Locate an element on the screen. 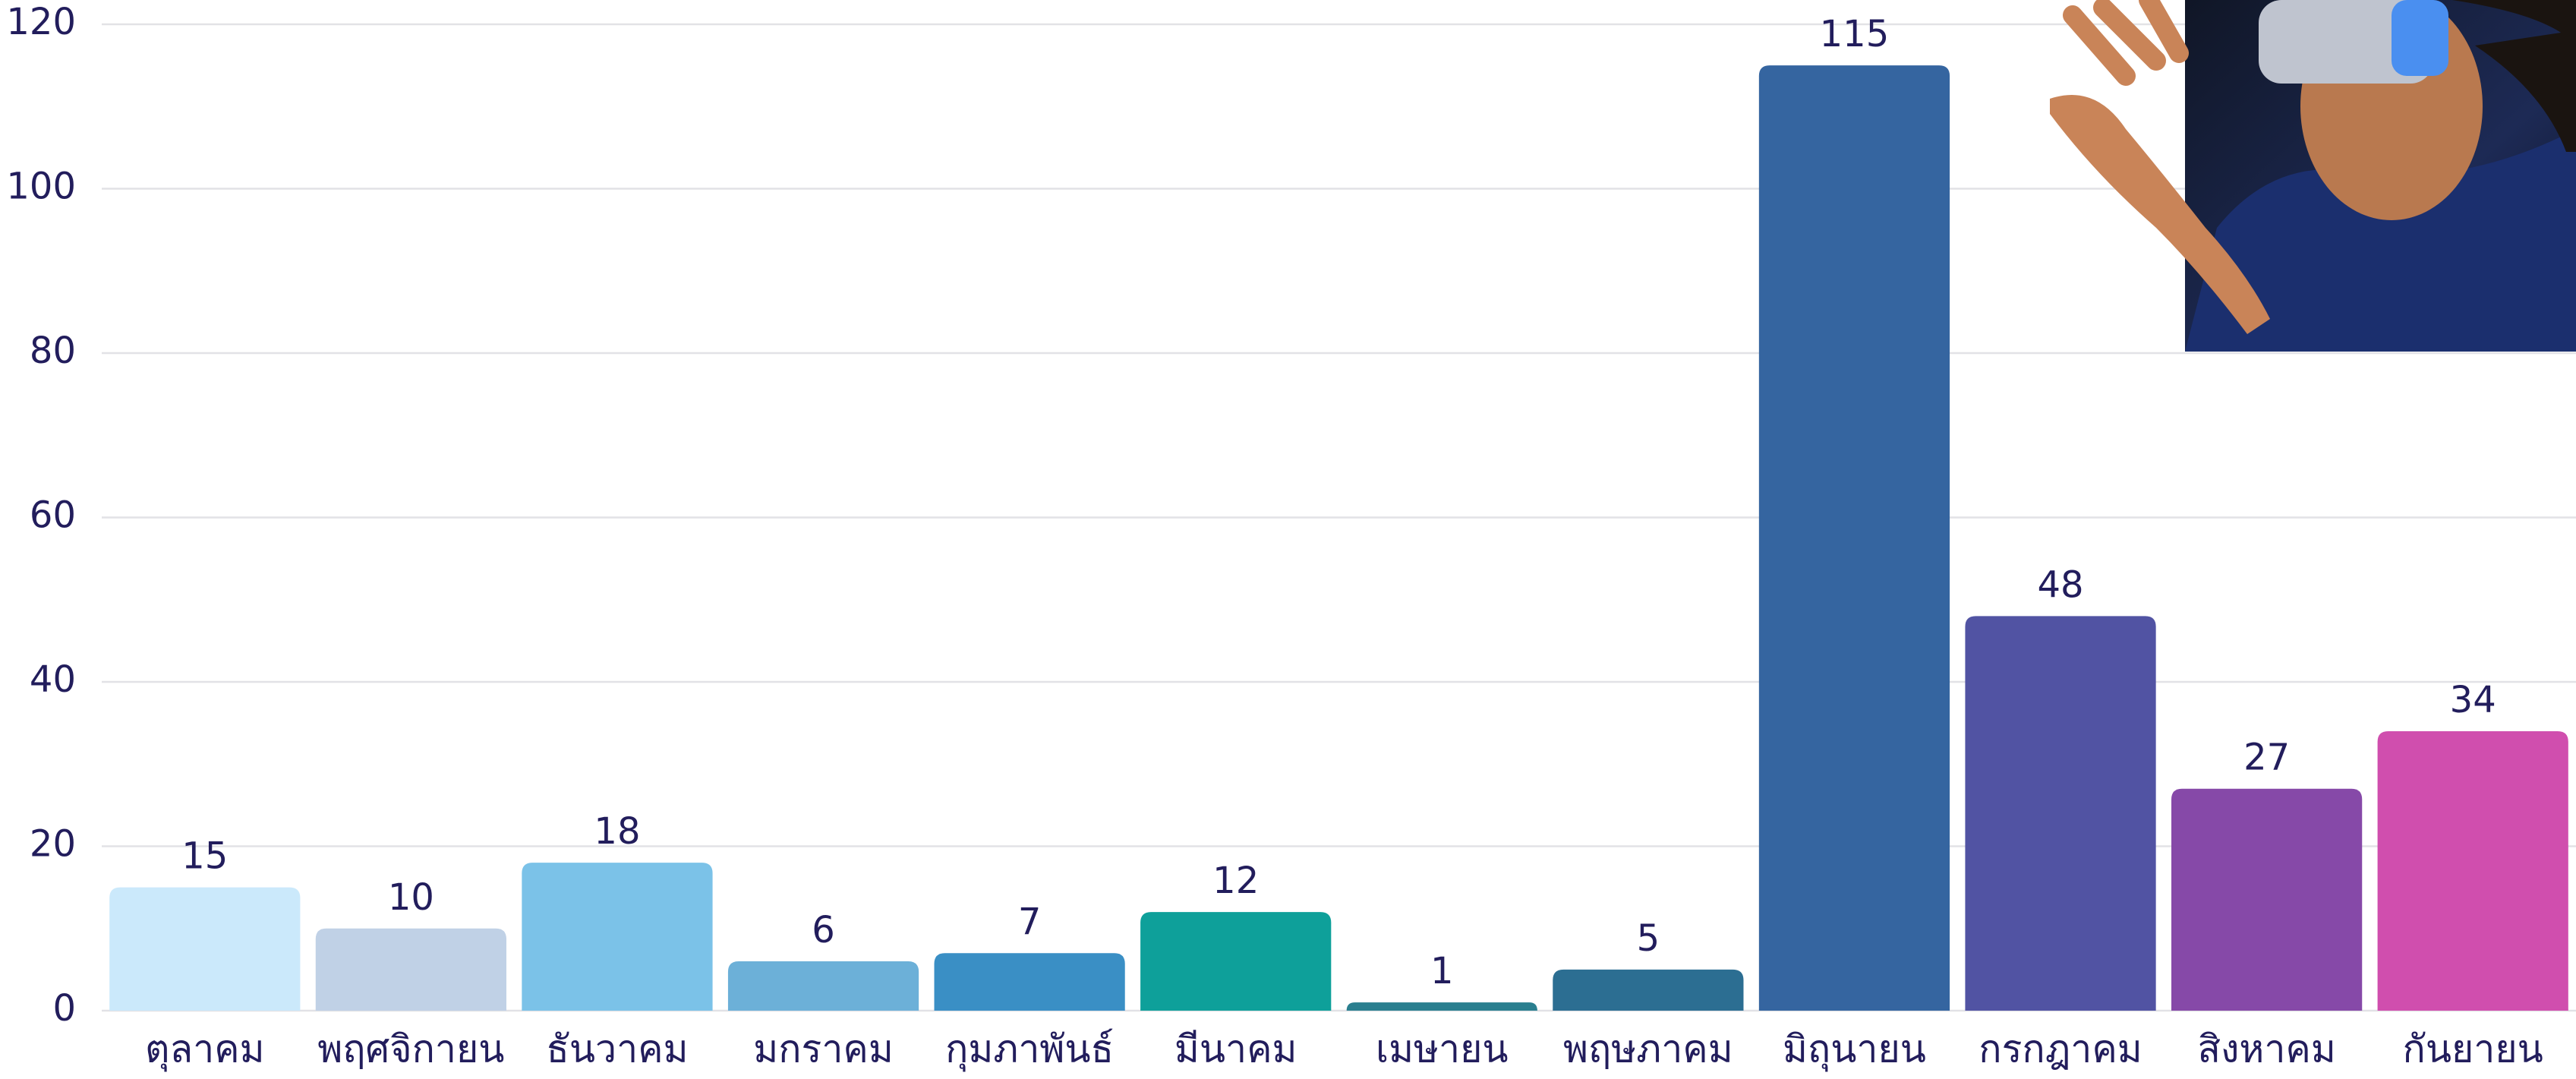 The height and width of the screenshot is (1079, 2576). x-tick-label: กรกฎาคม is located at coordinates (2060, 1049).